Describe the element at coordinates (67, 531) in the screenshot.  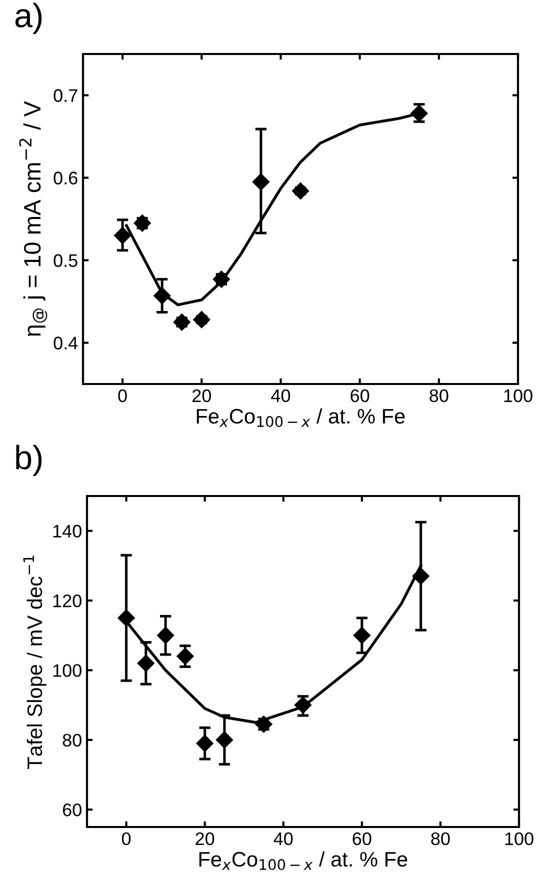
I see `y-tick-label: 140` at that location.